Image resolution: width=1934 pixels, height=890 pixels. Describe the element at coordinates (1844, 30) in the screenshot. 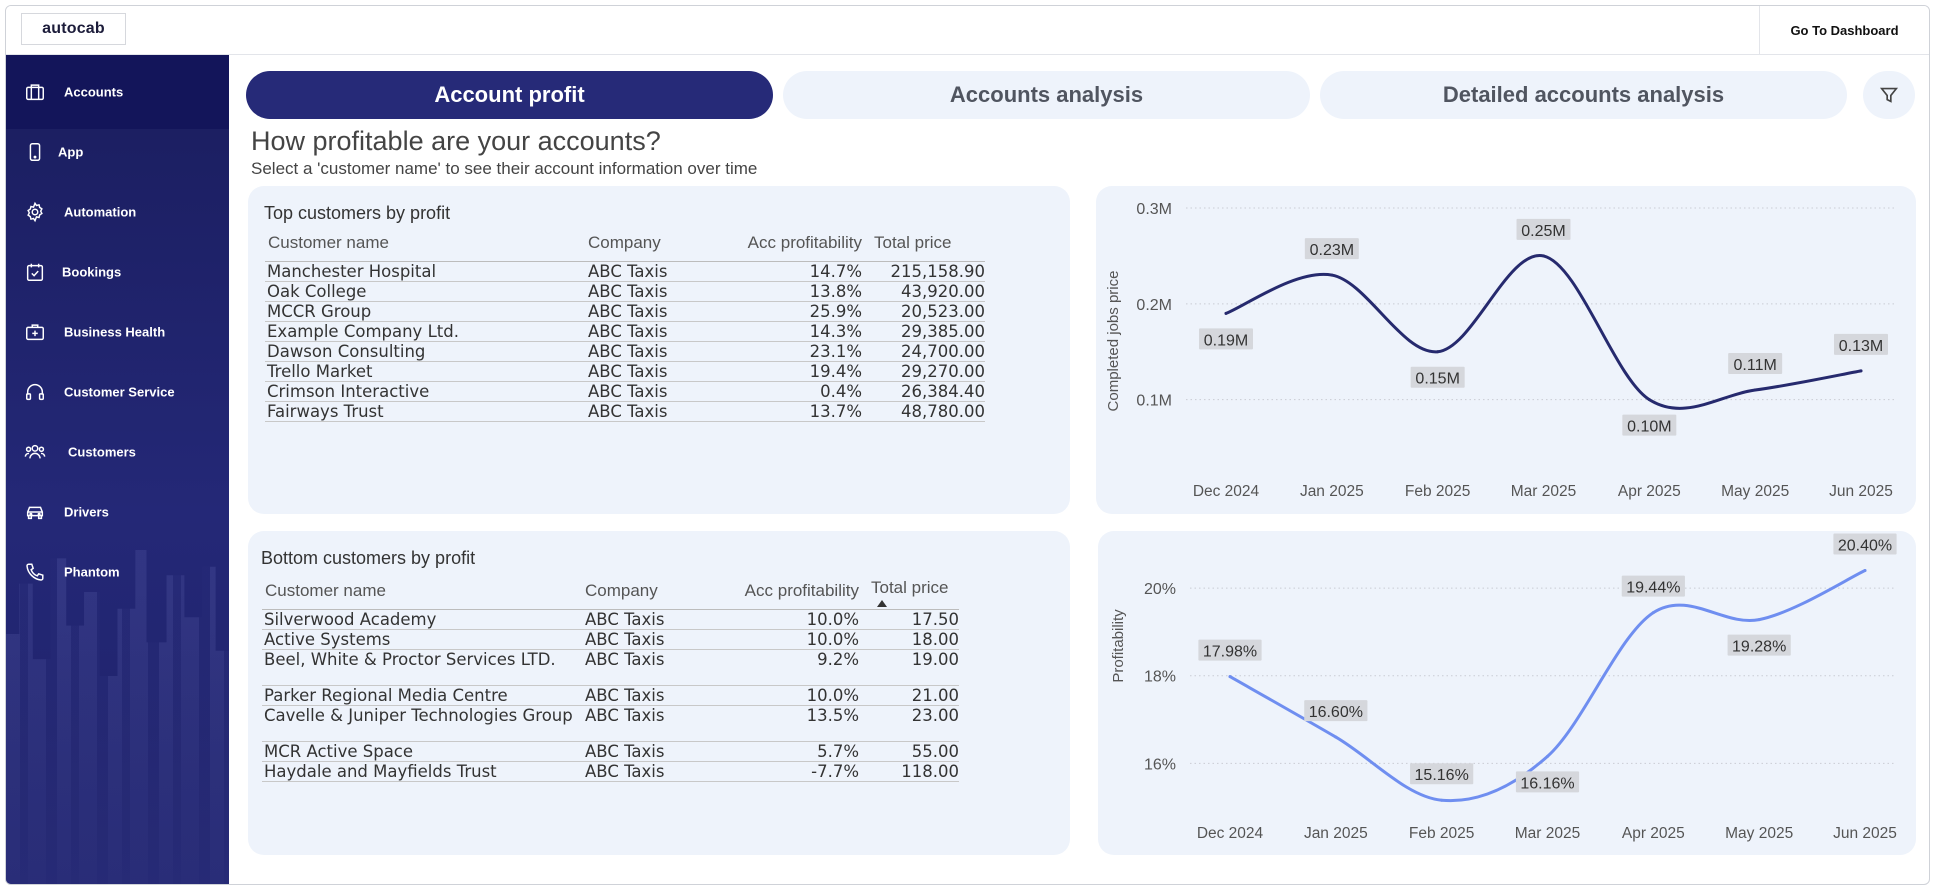

I see `go-to-dashboard-button: Go To Dashboard` at that location.